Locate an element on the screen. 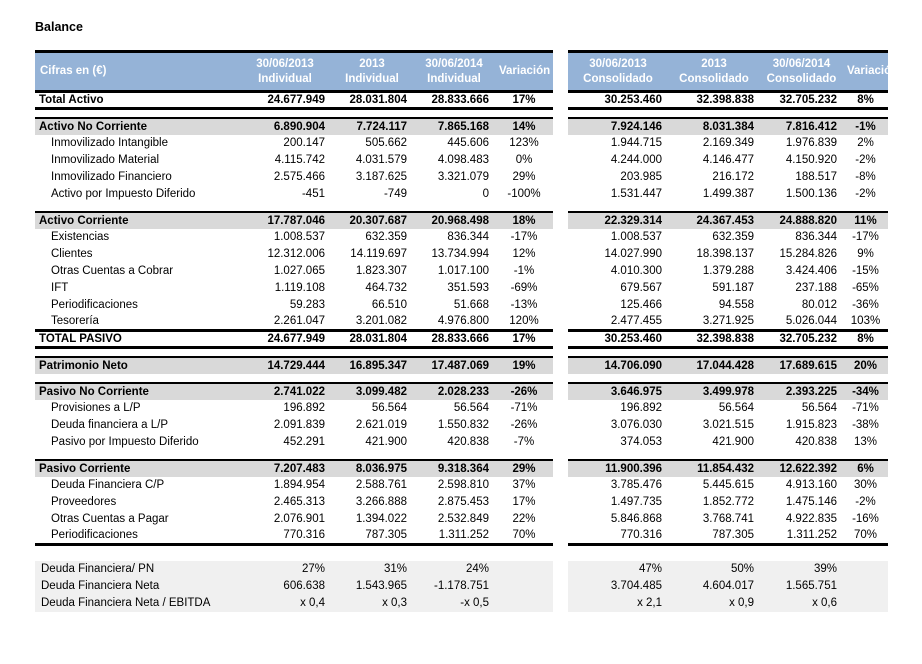 The image size is (922, 664). variation-cell: 20% is located at coordinates (865, 364).